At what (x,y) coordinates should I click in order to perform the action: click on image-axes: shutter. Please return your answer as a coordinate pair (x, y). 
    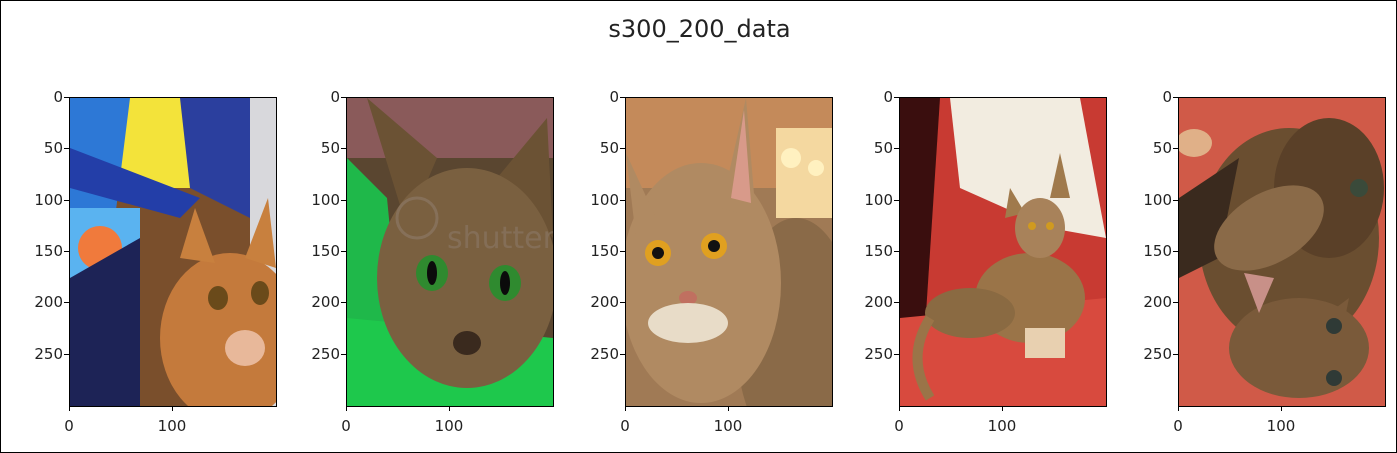
    Looking at the image, I should click on (450, 252).